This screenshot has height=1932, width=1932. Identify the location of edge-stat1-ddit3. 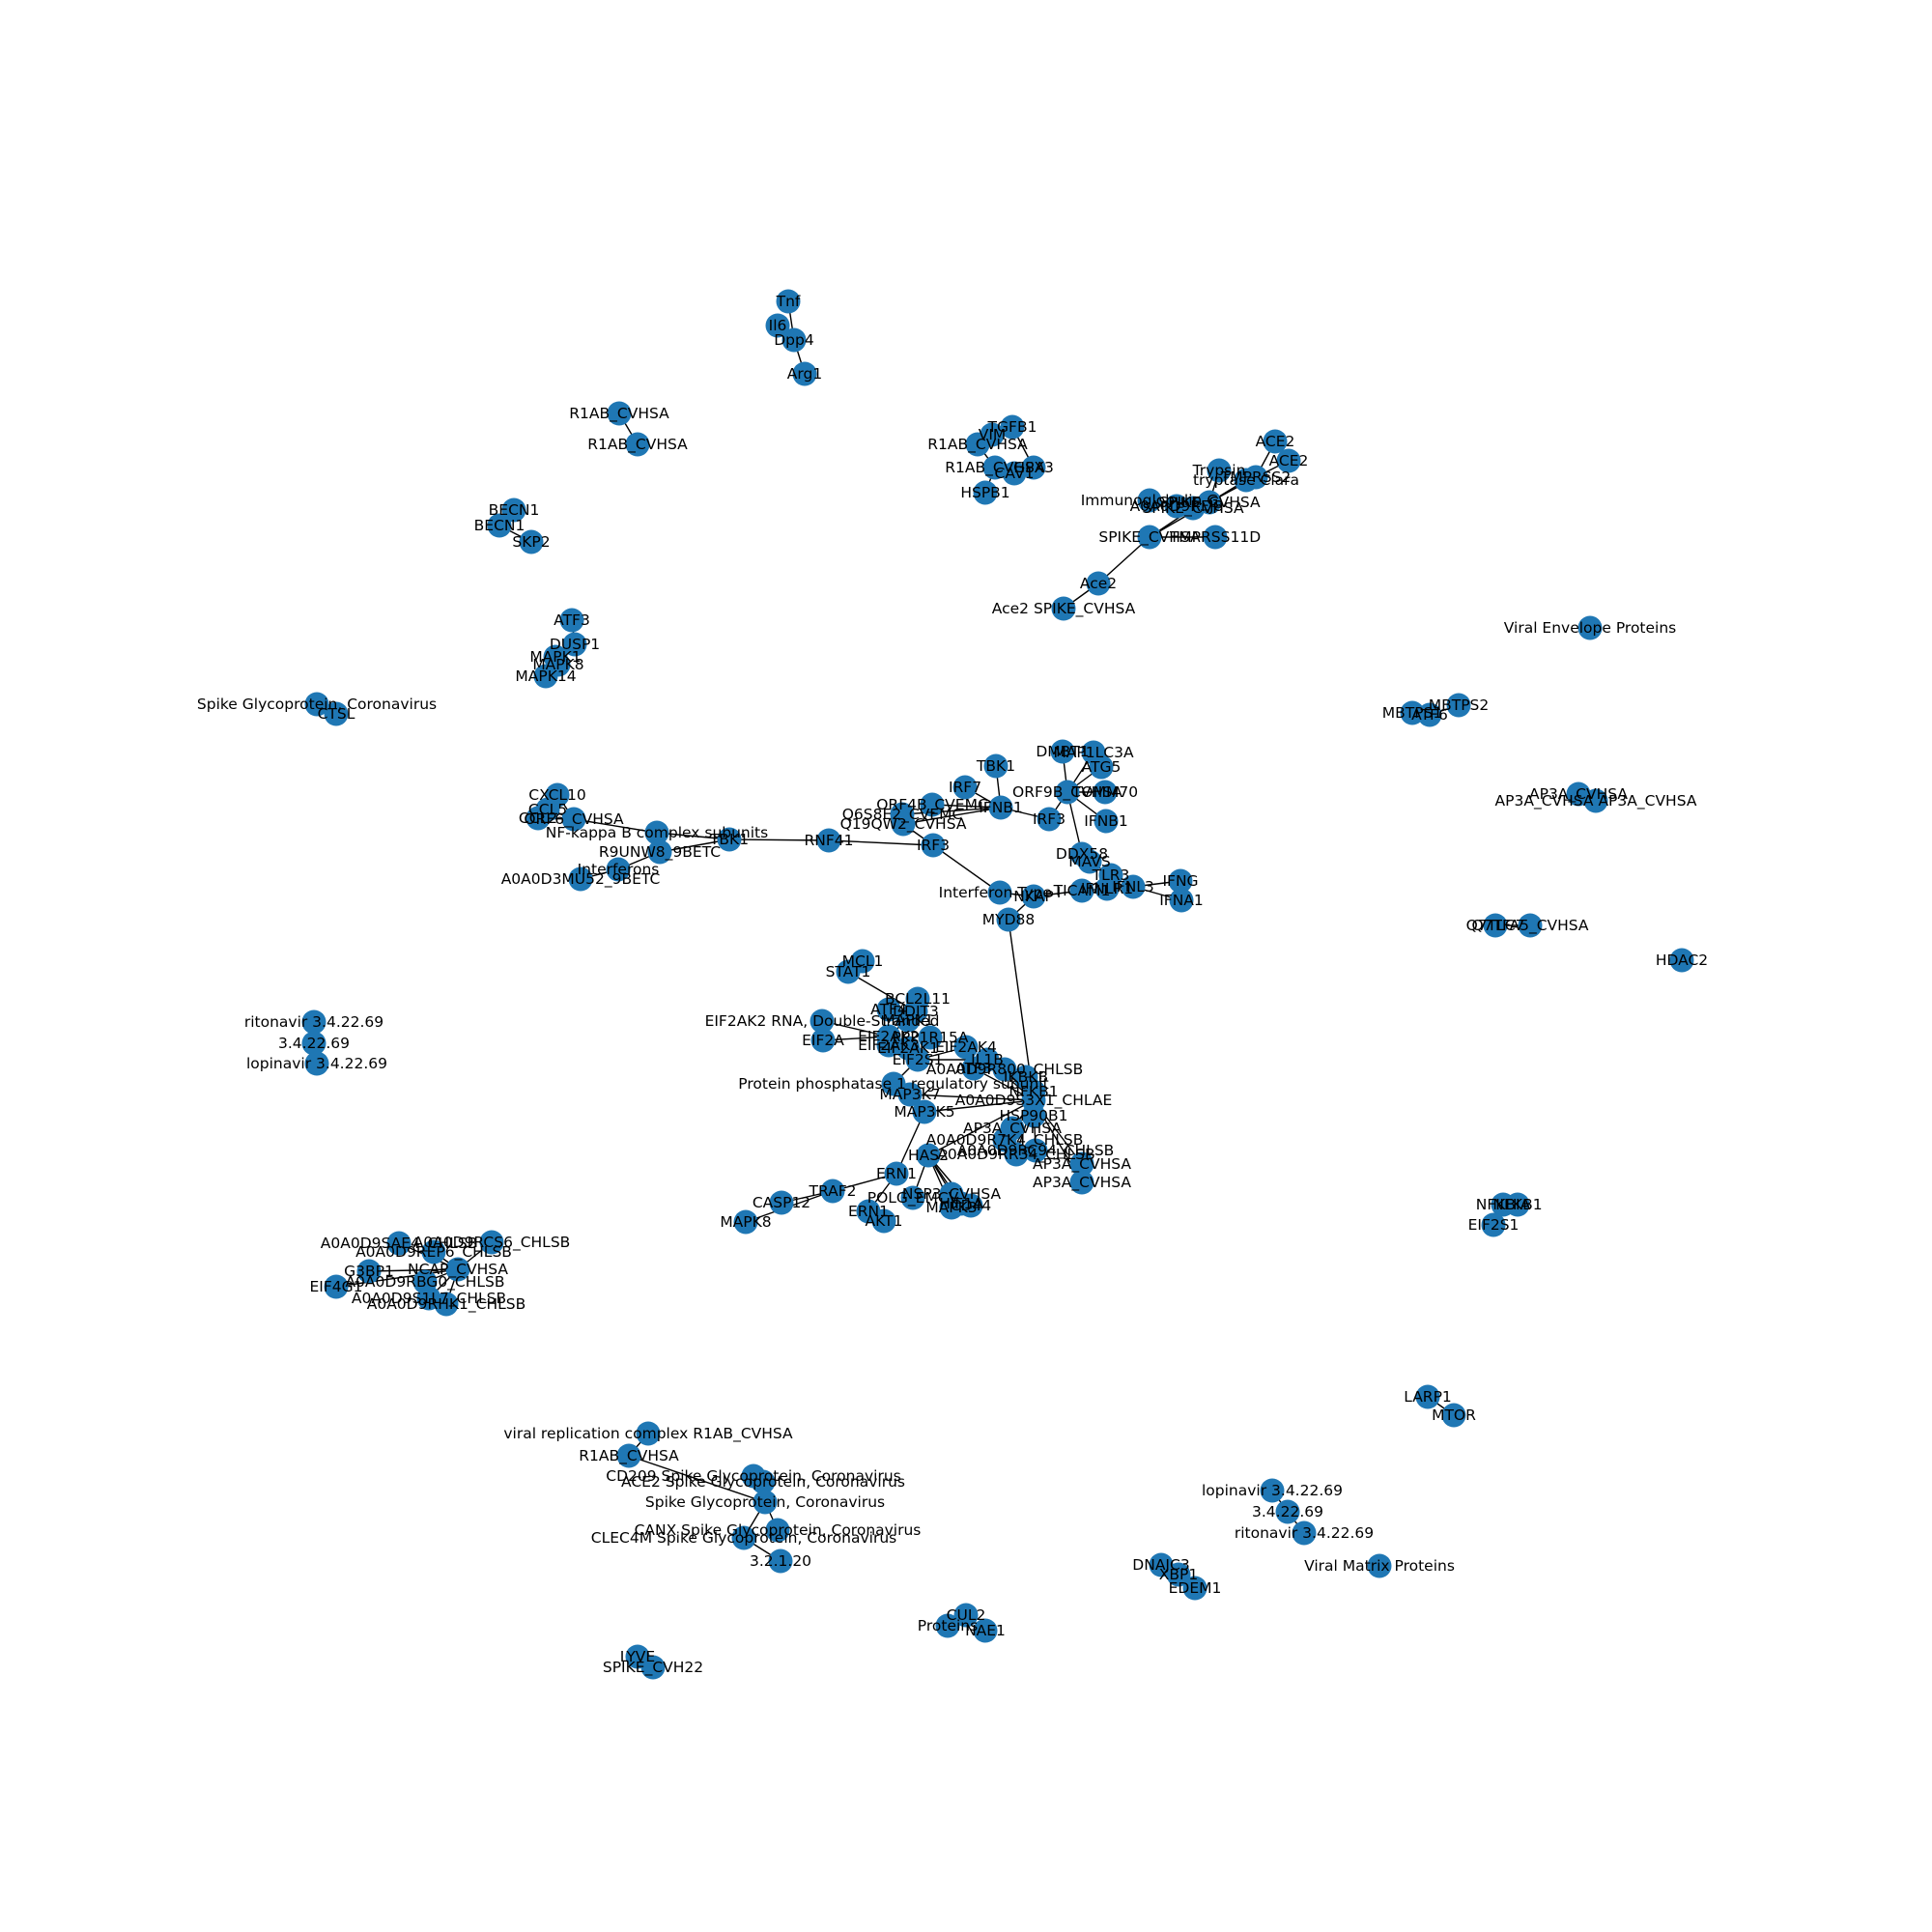
(882, 992).